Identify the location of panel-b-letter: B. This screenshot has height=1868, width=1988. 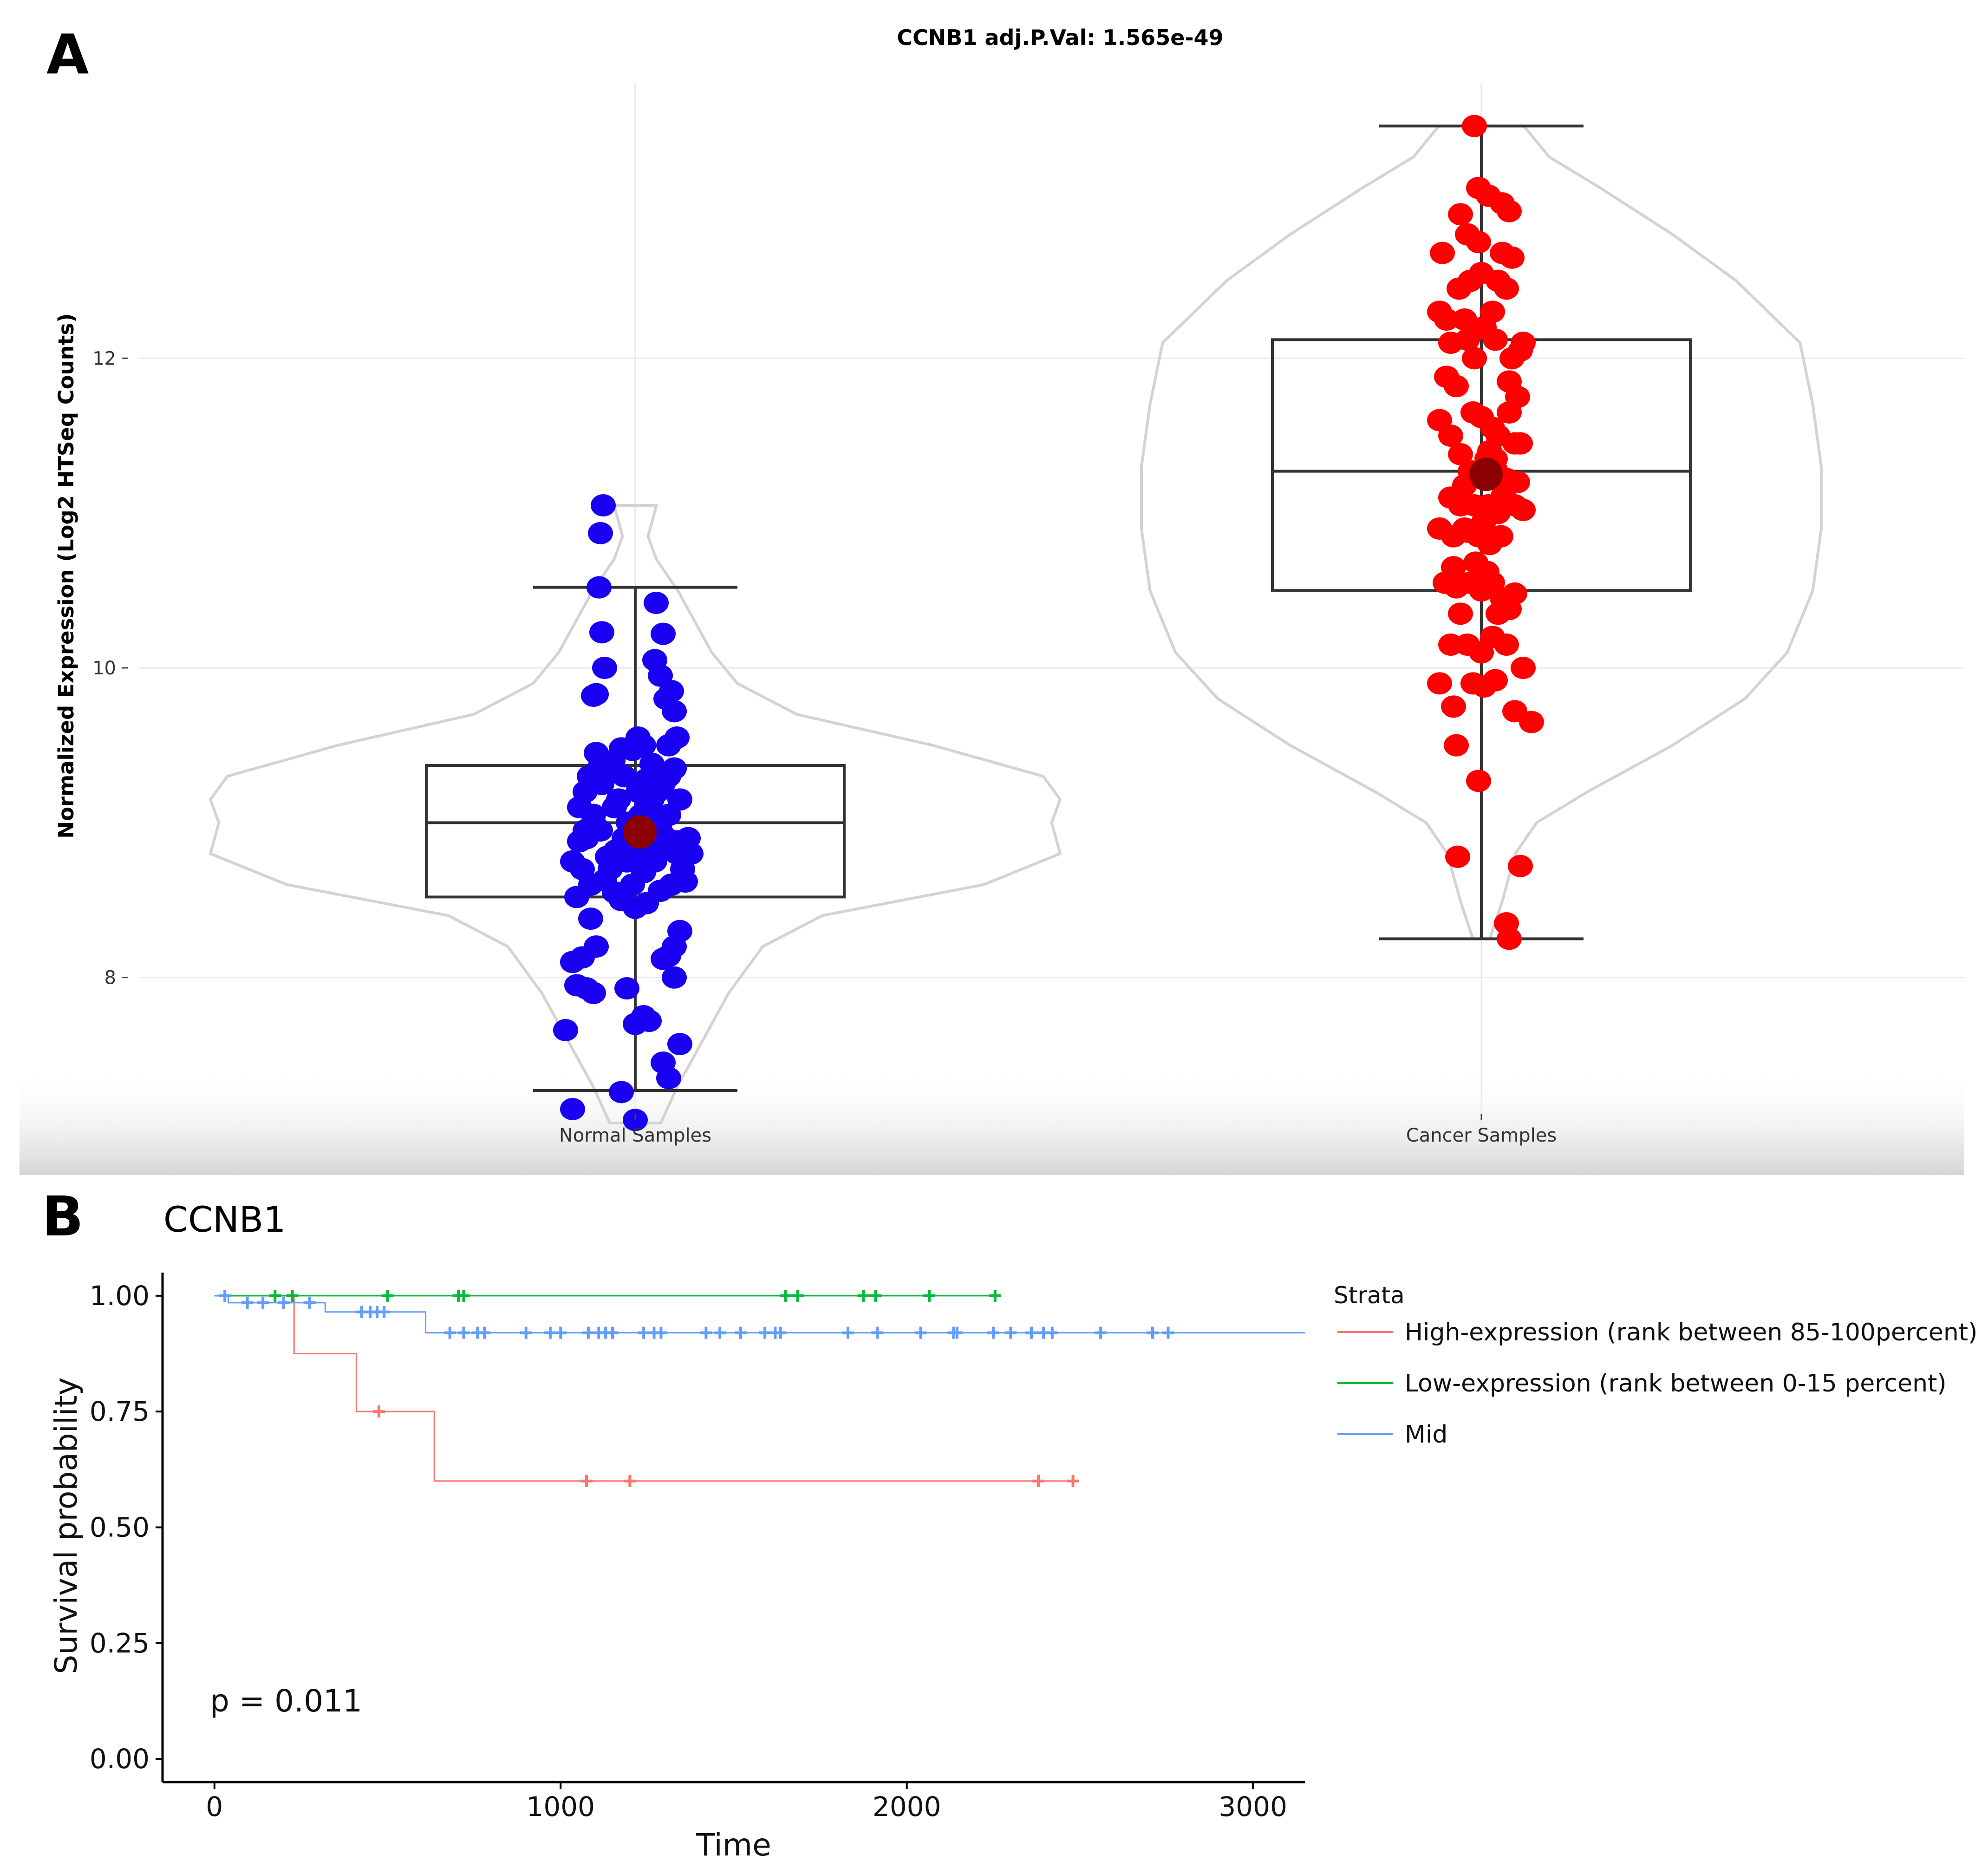
(63, 1216).